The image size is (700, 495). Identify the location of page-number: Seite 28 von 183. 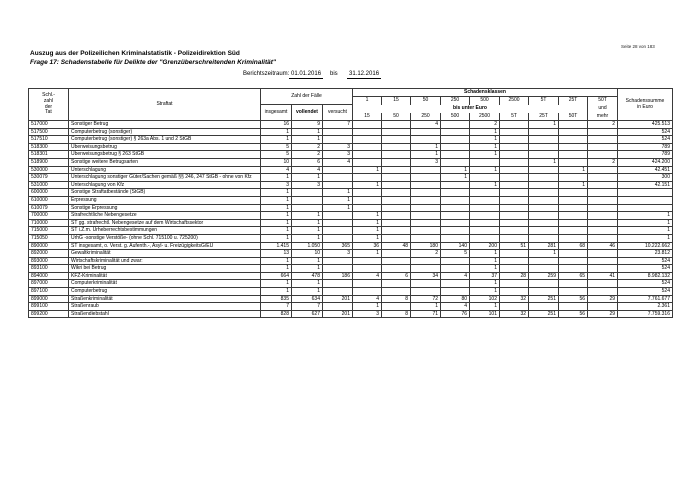
(638, 46).